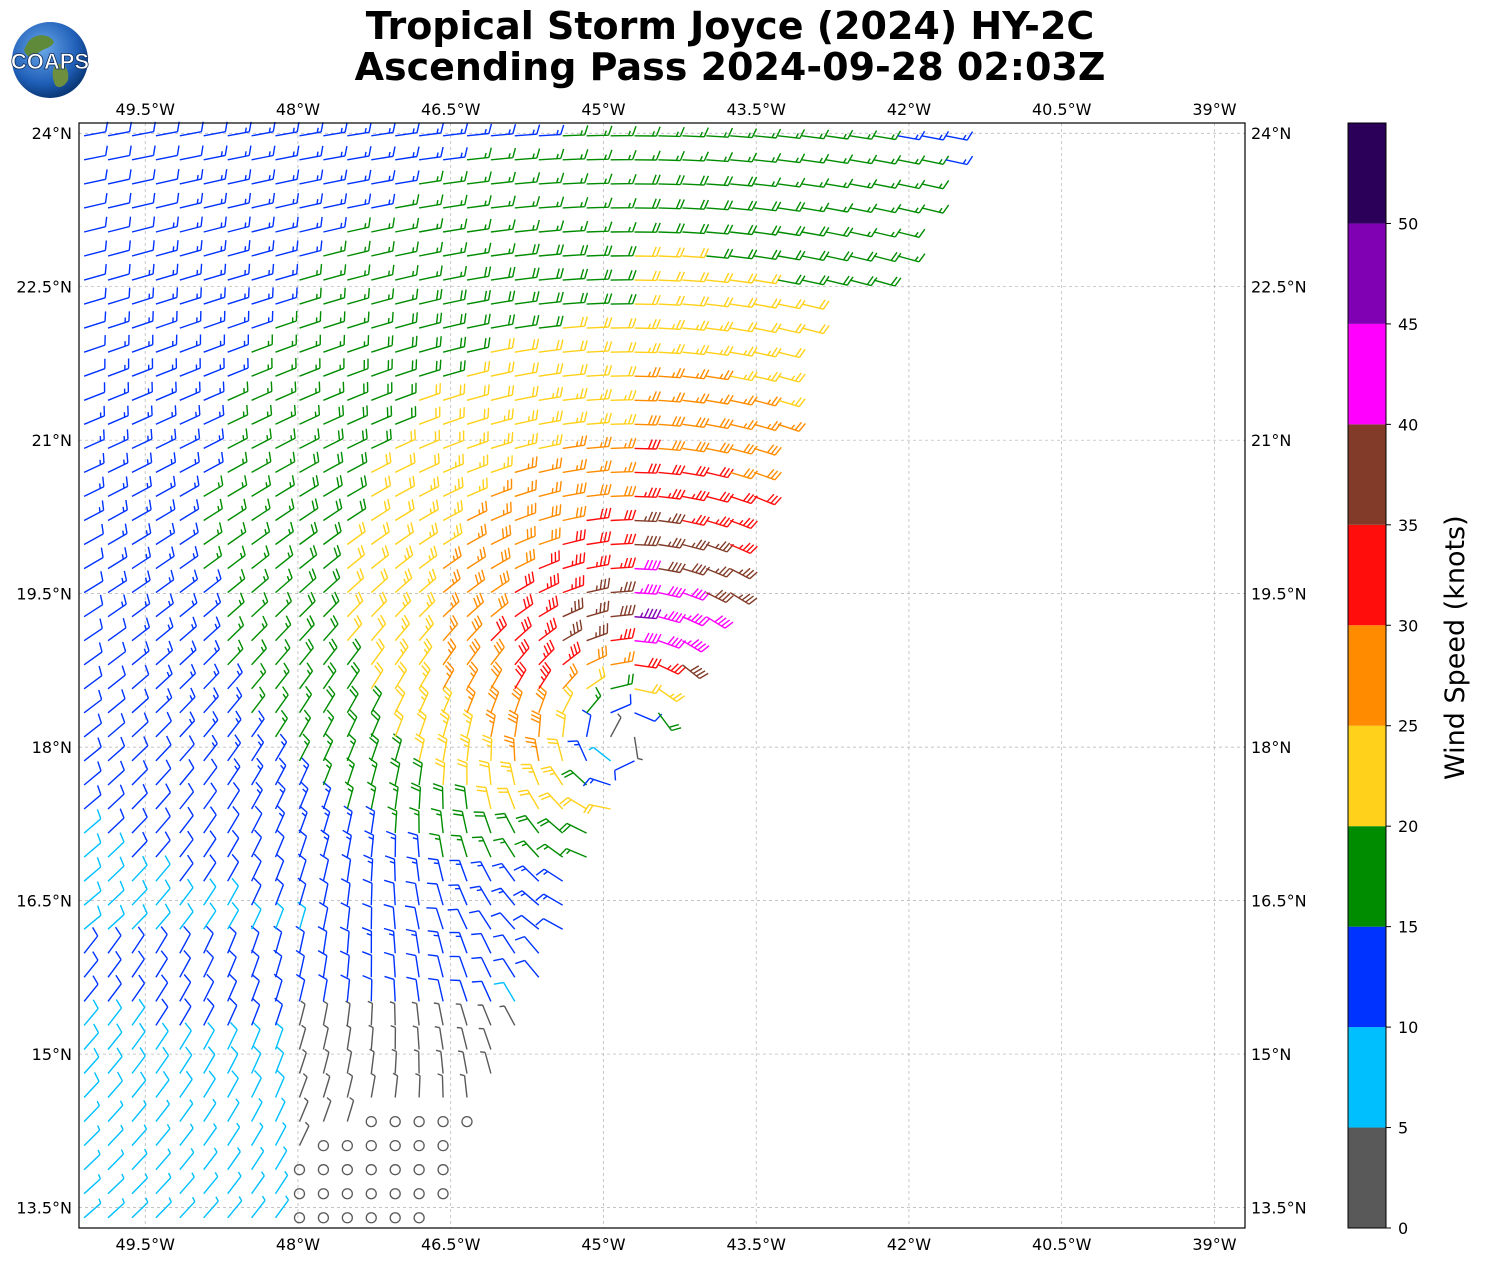 The image size is (1485, 1264). I want to click on colorbar-title: Wind Speed (knots), so click(1455, 647).